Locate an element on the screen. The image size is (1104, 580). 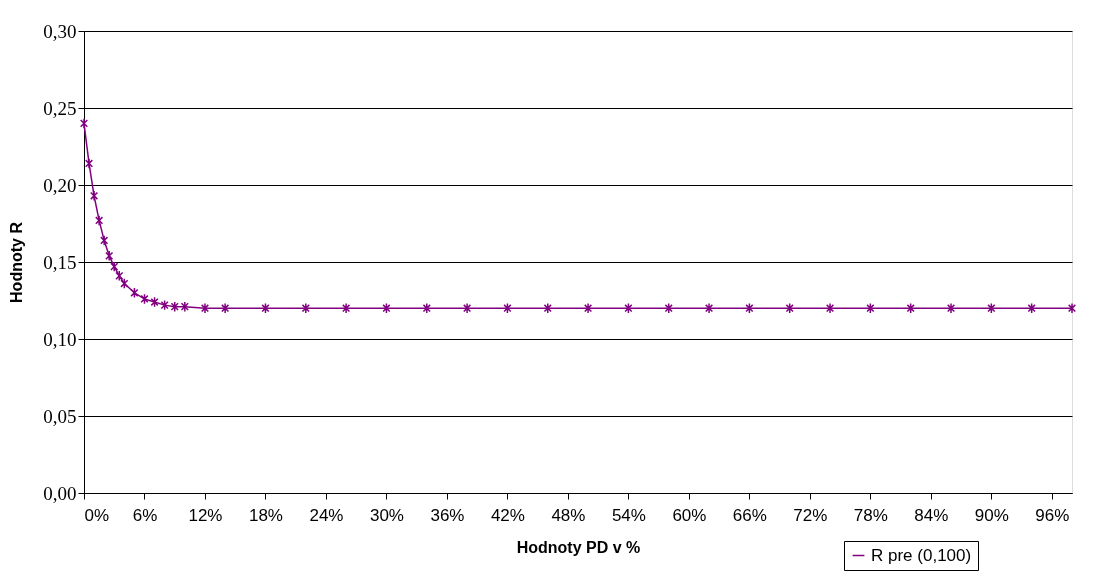
x-tick-label: 54% is located at coordinates (628, 515).